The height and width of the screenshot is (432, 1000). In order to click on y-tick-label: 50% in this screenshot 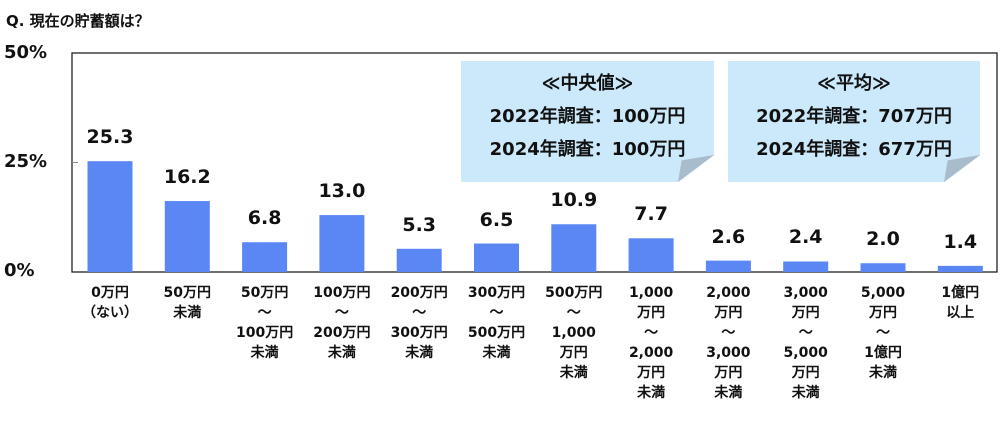, I will do `click(26, 52)`.